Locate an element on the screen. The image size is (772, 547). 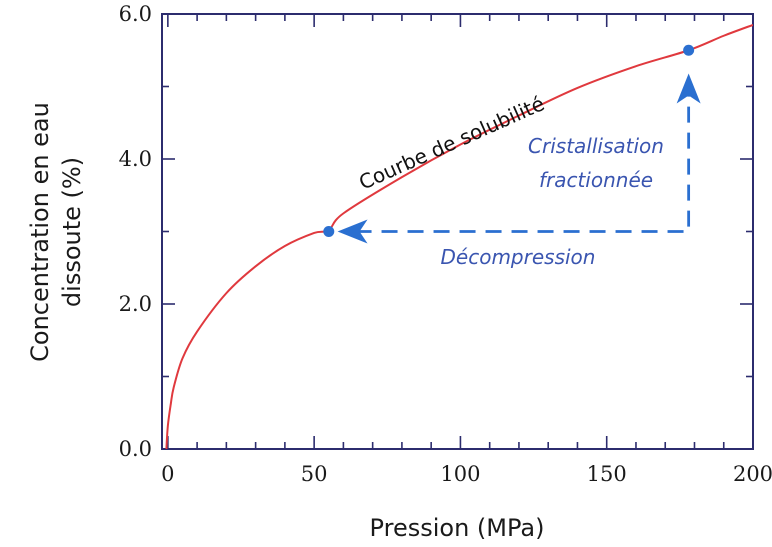
y-tick-label: 0.0 is located at coordinates (135, 449).